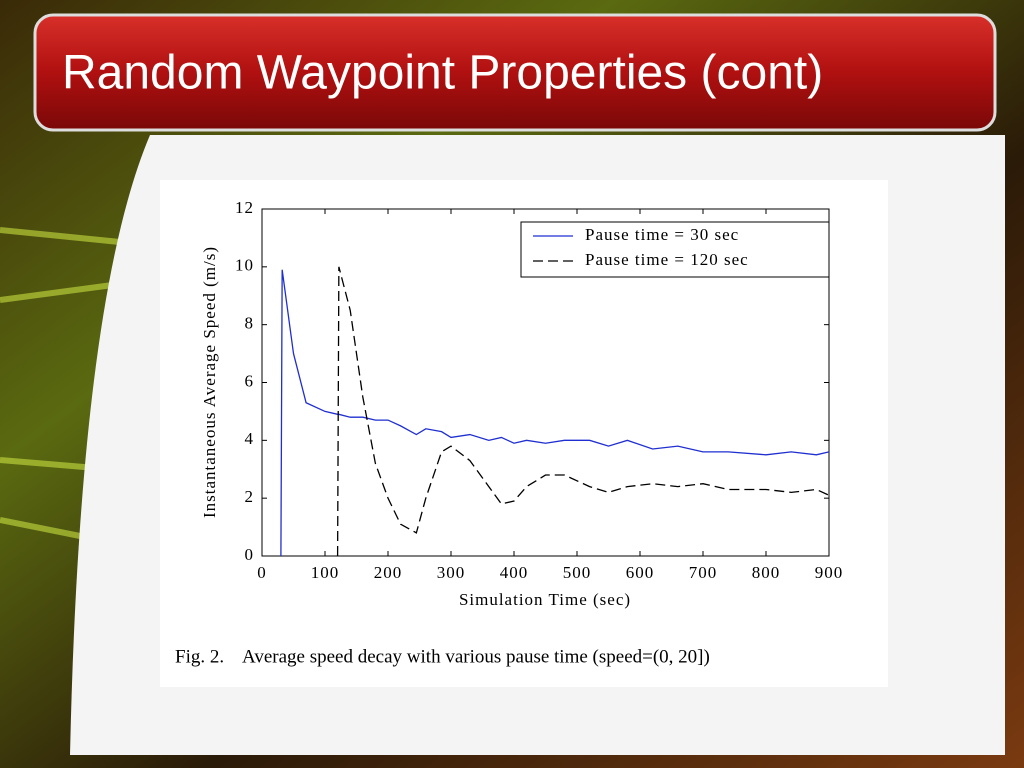 The width and height of the screenshot is (1024, 768). Describe the element at coordinates (262, 572) in the screenshot. I see `x-tick-label: 0` at that location.